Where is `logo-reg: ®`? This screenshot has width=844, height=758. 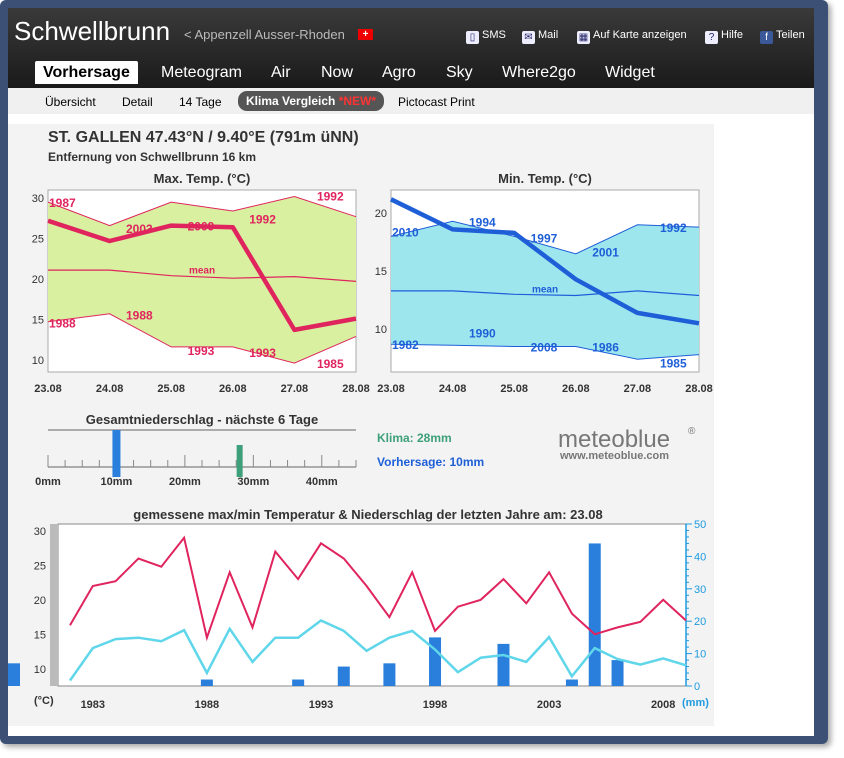 logo-reg: ® is located at coordinates (692, 431).